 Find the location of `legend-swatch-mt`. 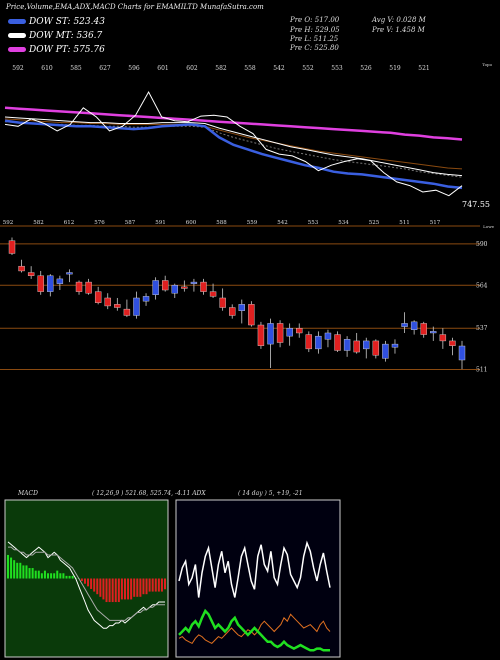

legend-swatch-mt is located at coordinates (17, 35).